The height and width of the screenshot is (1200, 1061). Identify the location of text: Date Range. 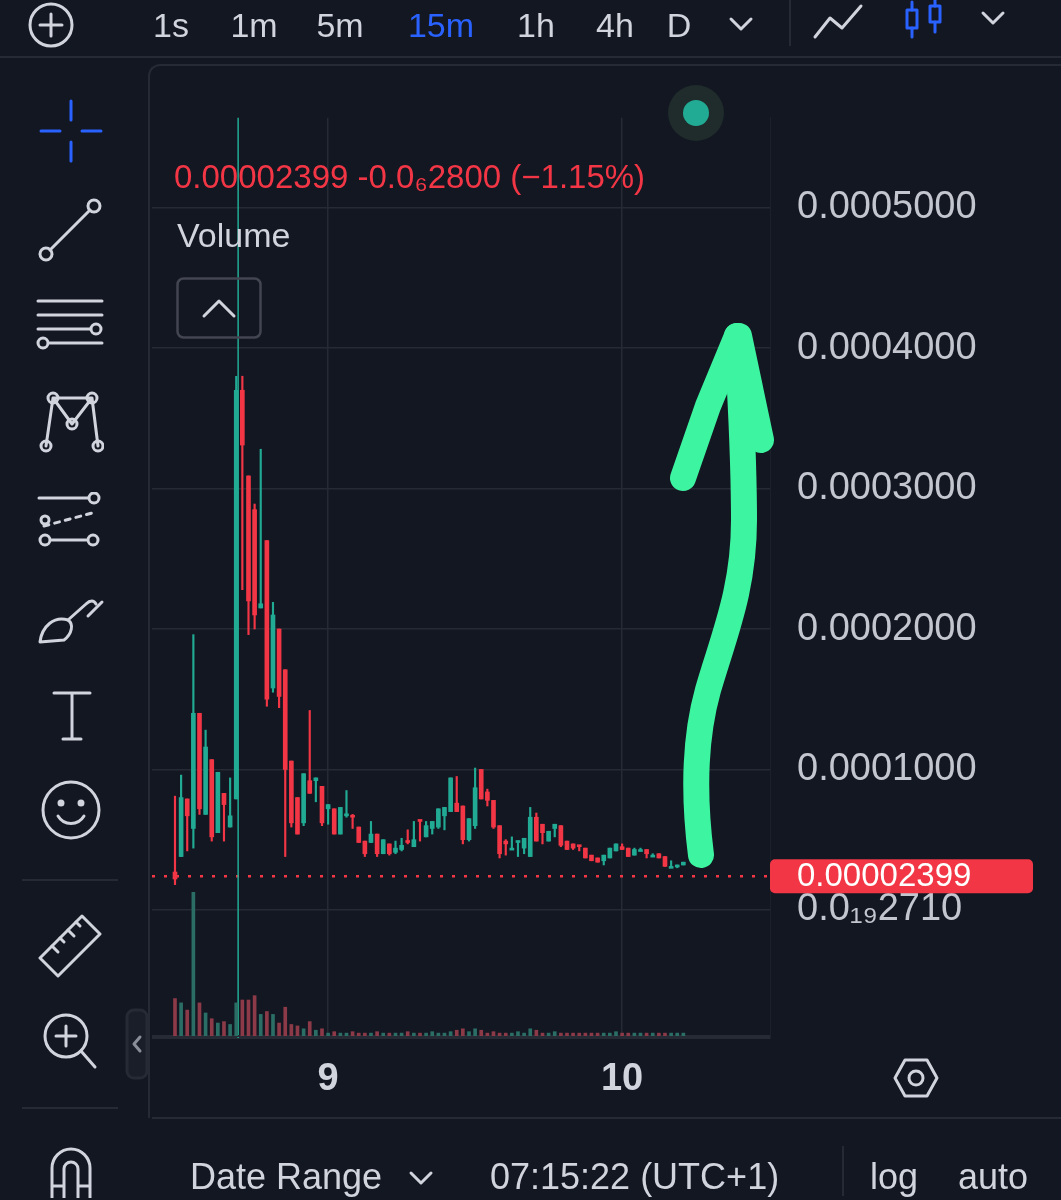
(286, 1177).